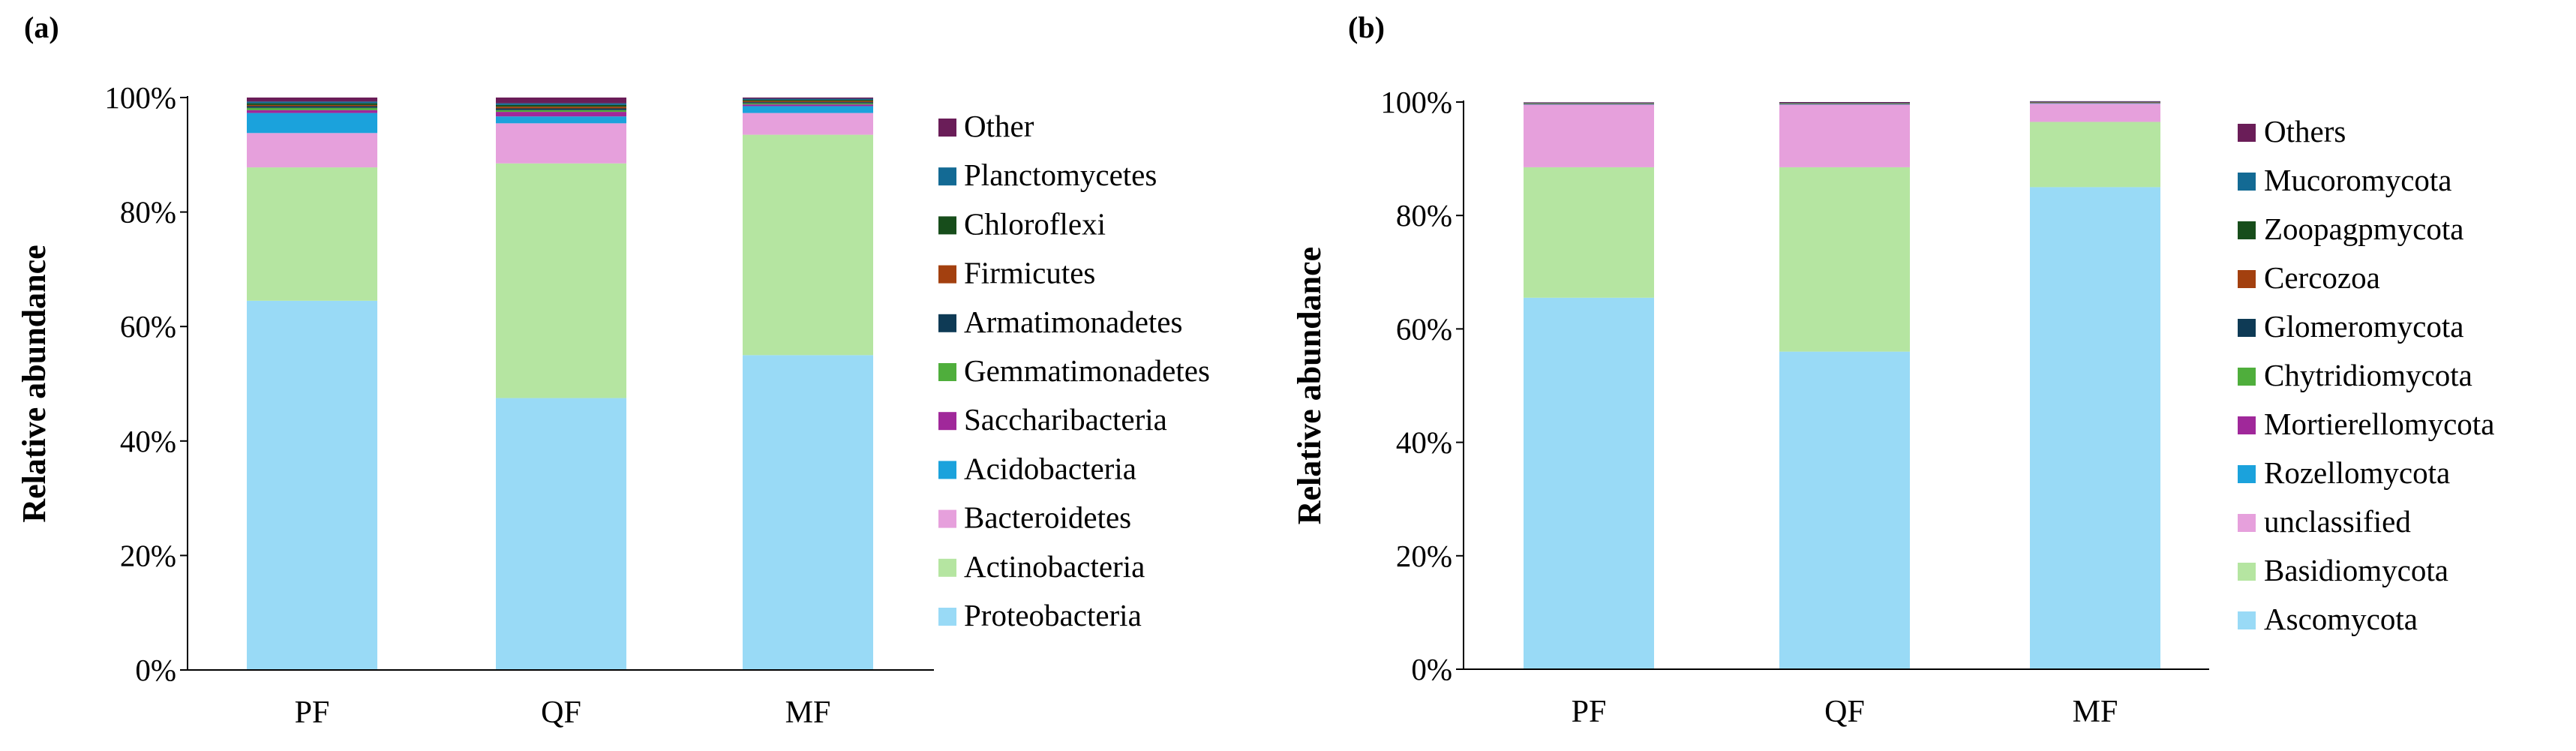 The width and height of the screenshot is (2576, 751). I want to click on panel-b-bar-qf-basidiomycota, so click(1844, 259).